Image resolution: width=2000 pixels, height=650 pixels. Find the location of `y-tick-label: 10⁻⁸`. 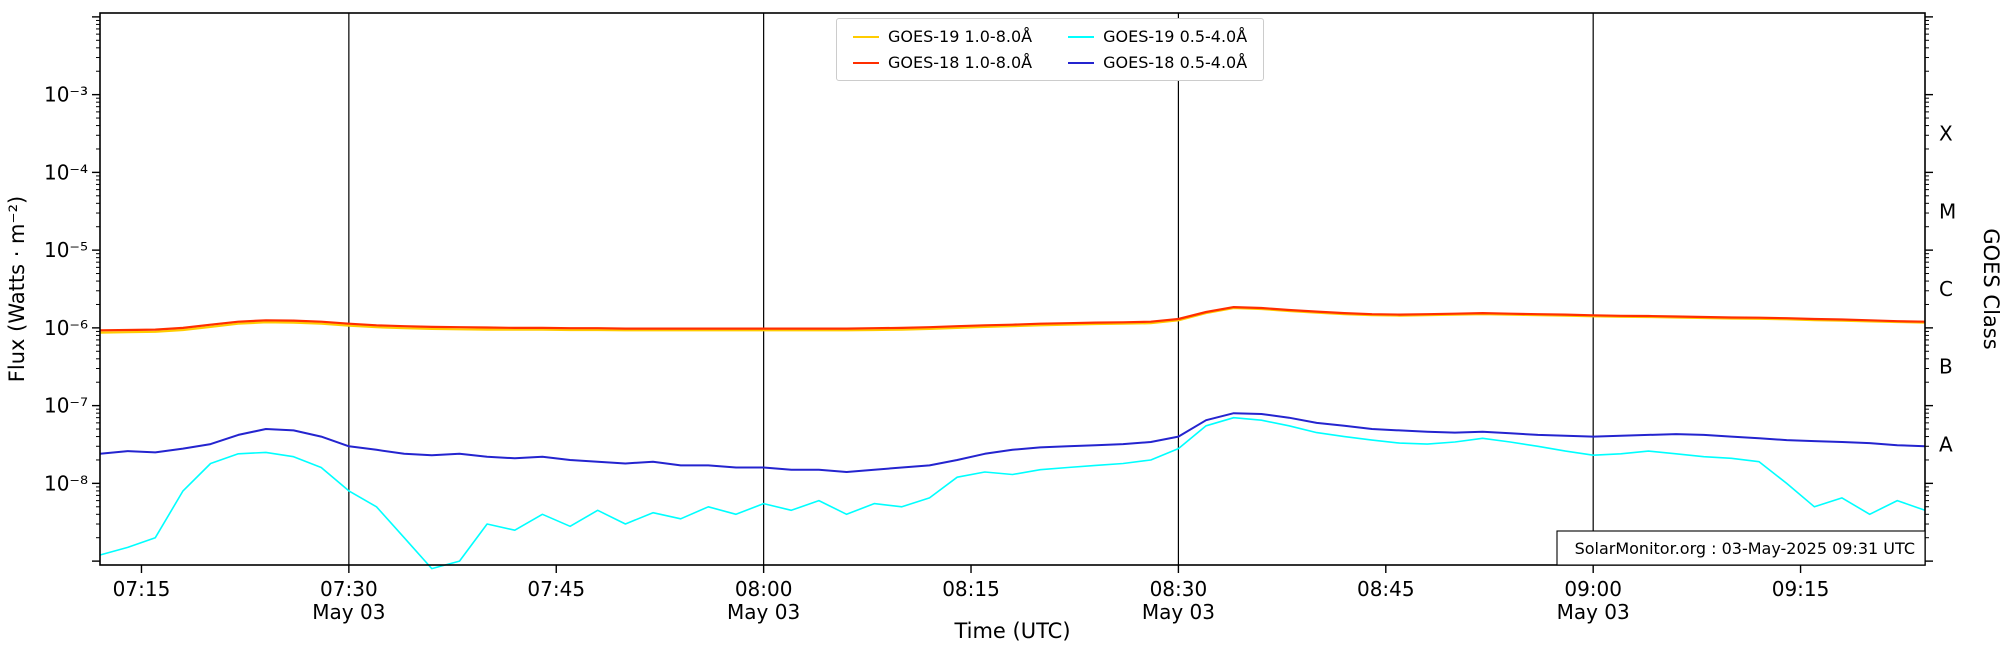

y-tick-label: 10⁻⁸ is located at coordinates (66, 483).